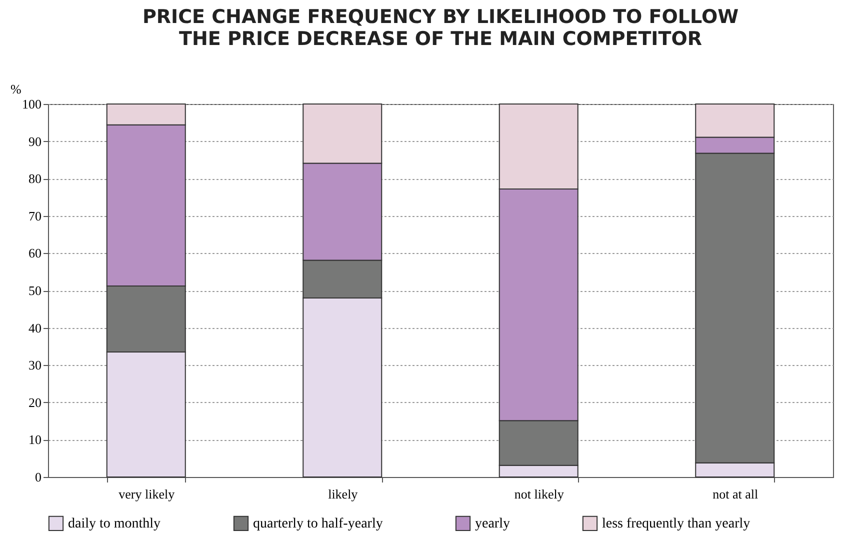  Describe the element at coordinates (35, 141) in the screenshot. I see `y-tick-label: 90` at that location.